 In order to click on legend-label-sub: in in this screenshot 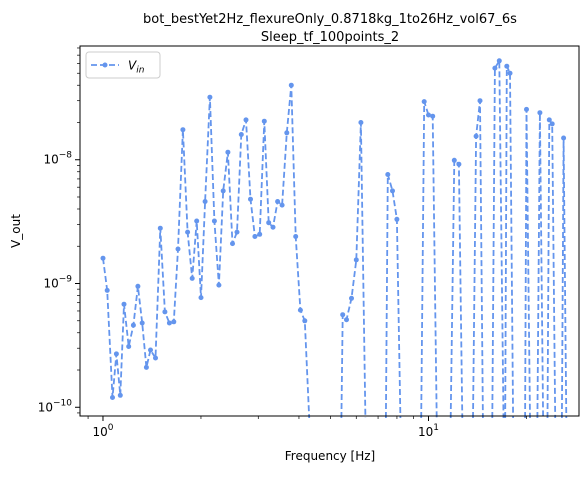, I will do `click(140, 71)`.